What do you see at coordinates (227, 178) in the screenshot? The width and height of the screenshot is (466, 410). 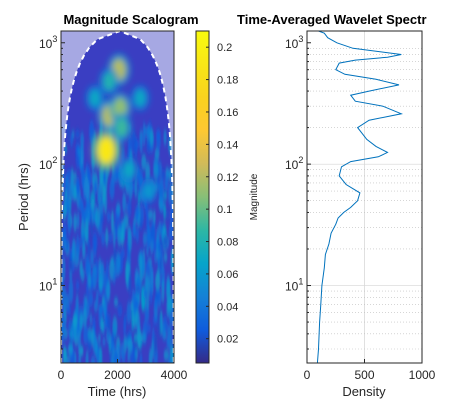 I see `colorbar-tick-label: 0.12` at bounding box center [227, 178].